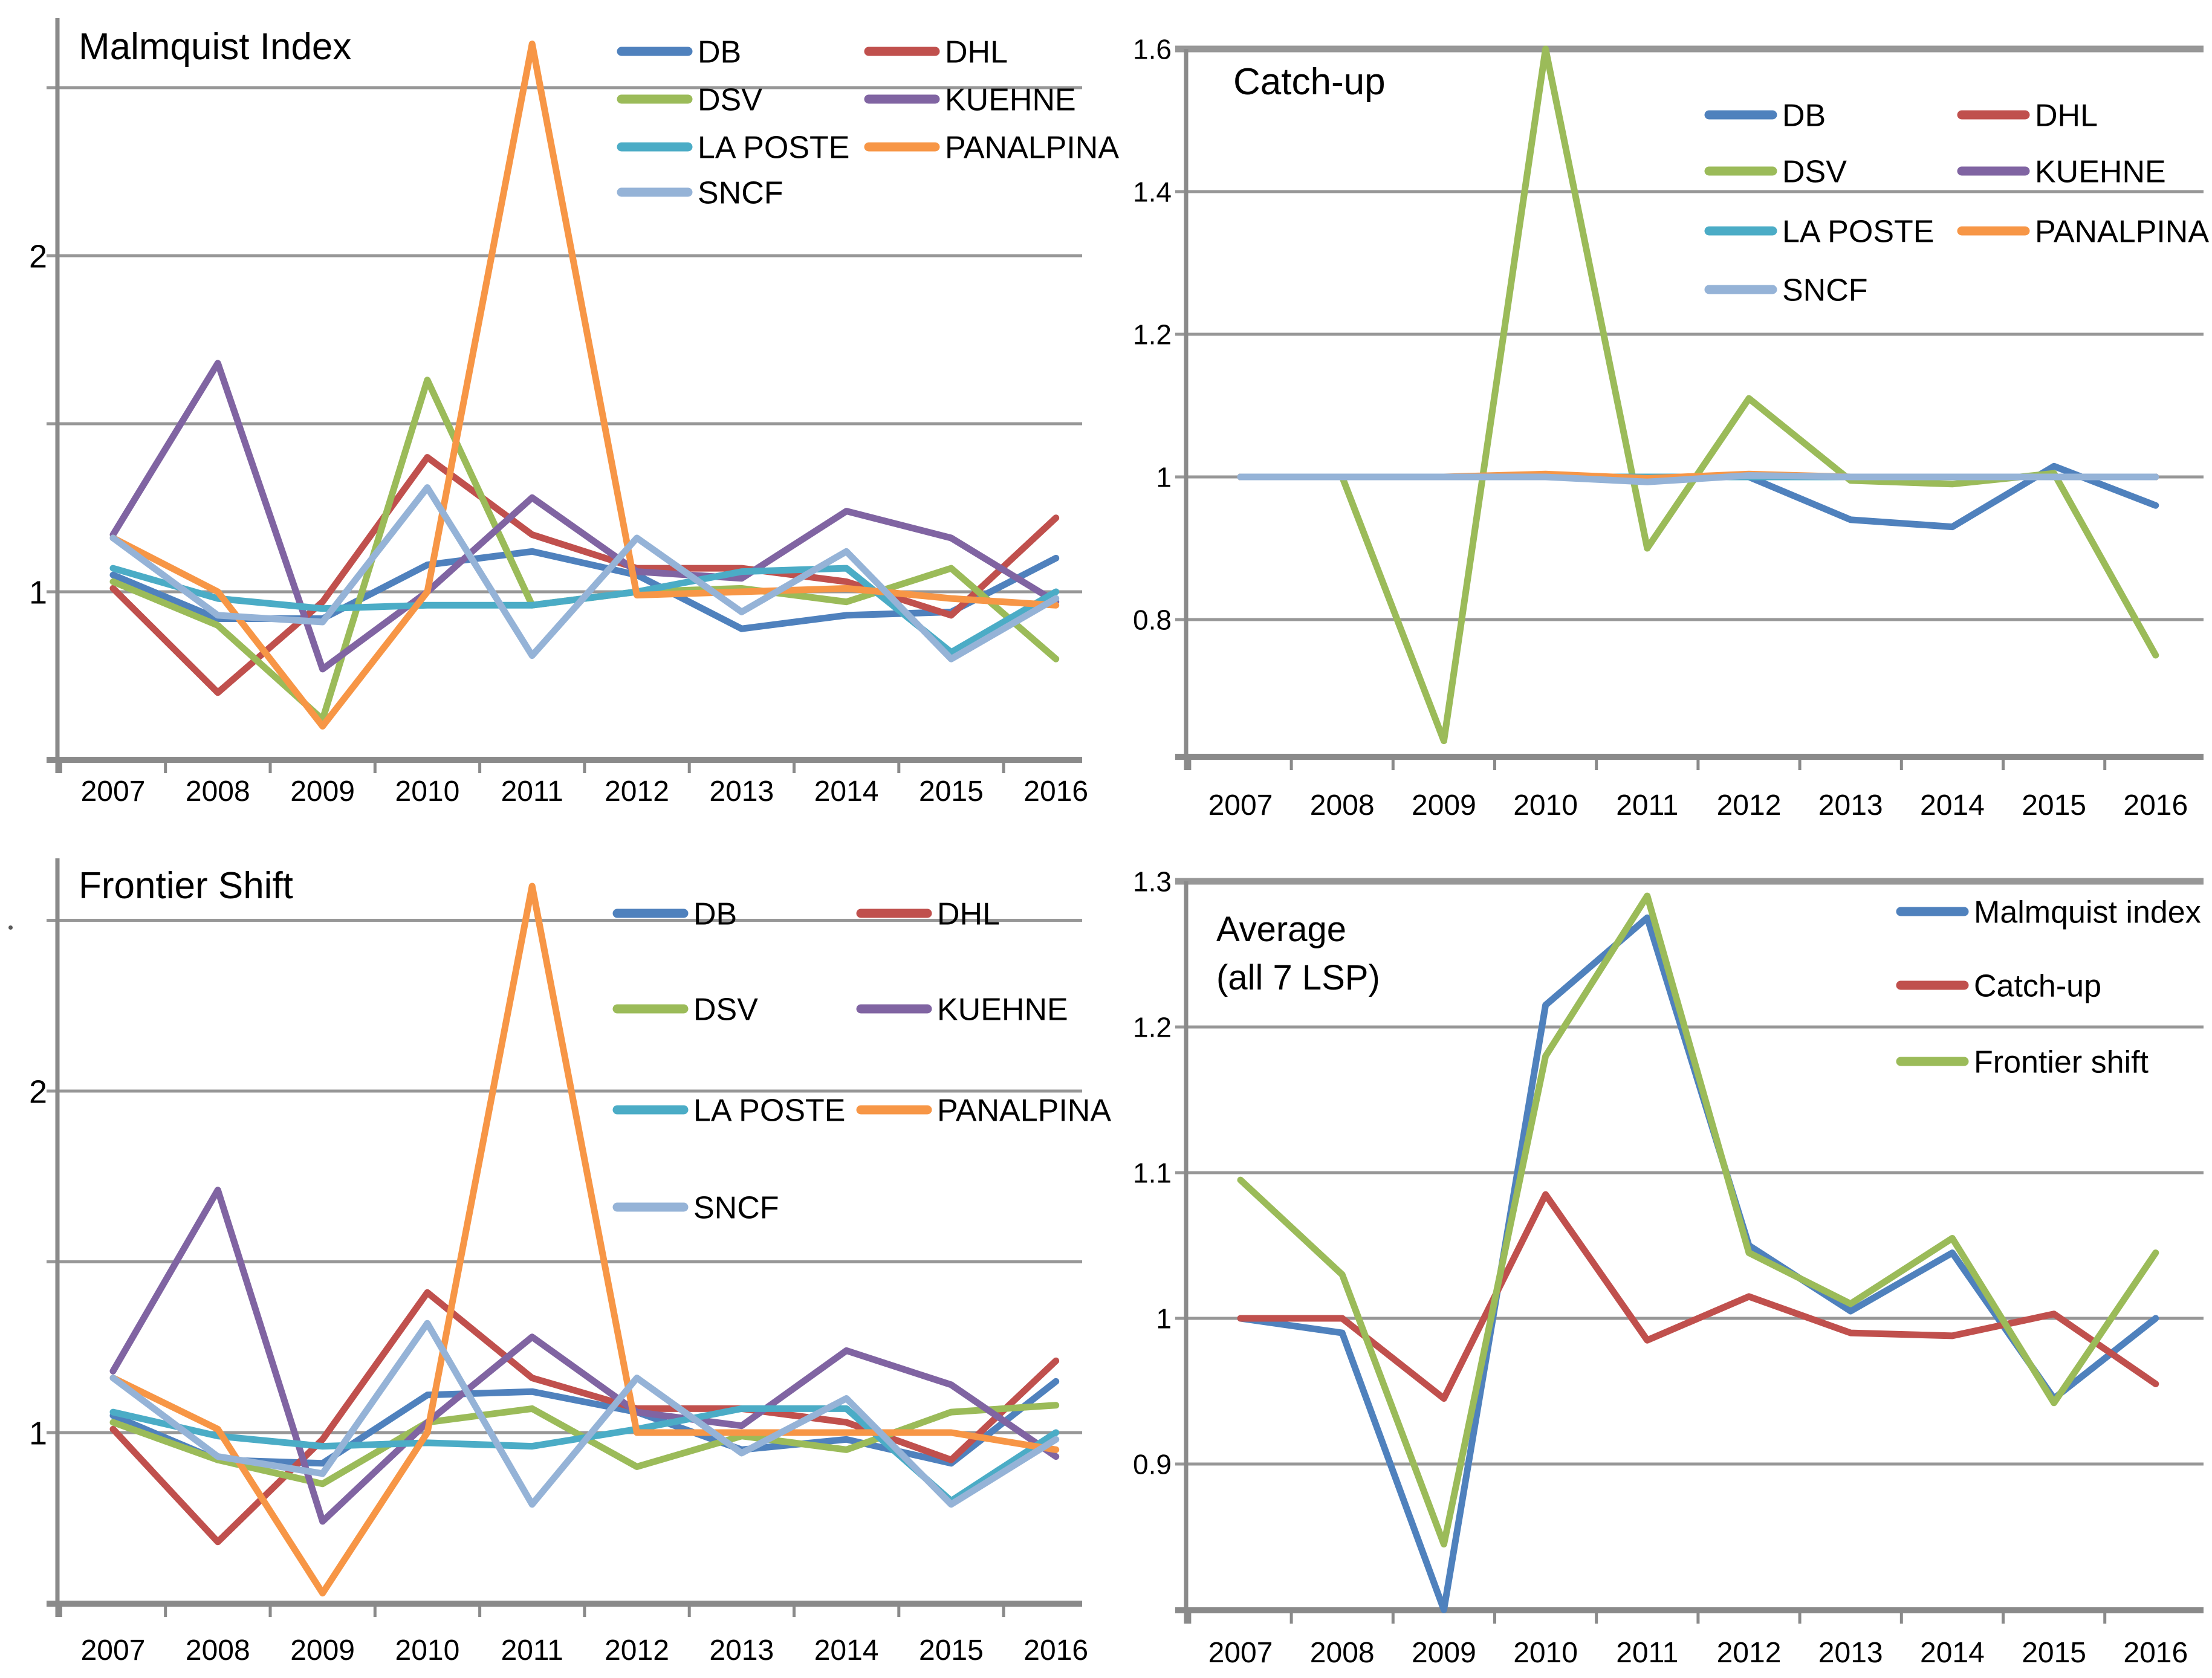  Describe the element at coordinates (10, 927) in the screenshot. I see `stray-dot-artifact` at that location.